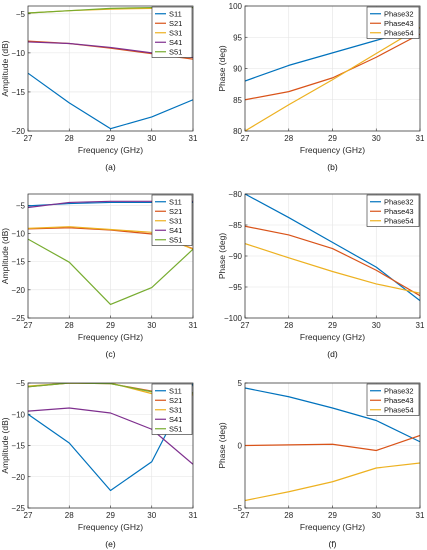 The width and height of the screenshot is (427, 550). I want to click on y-tick-label: −100, so click(233, 318).